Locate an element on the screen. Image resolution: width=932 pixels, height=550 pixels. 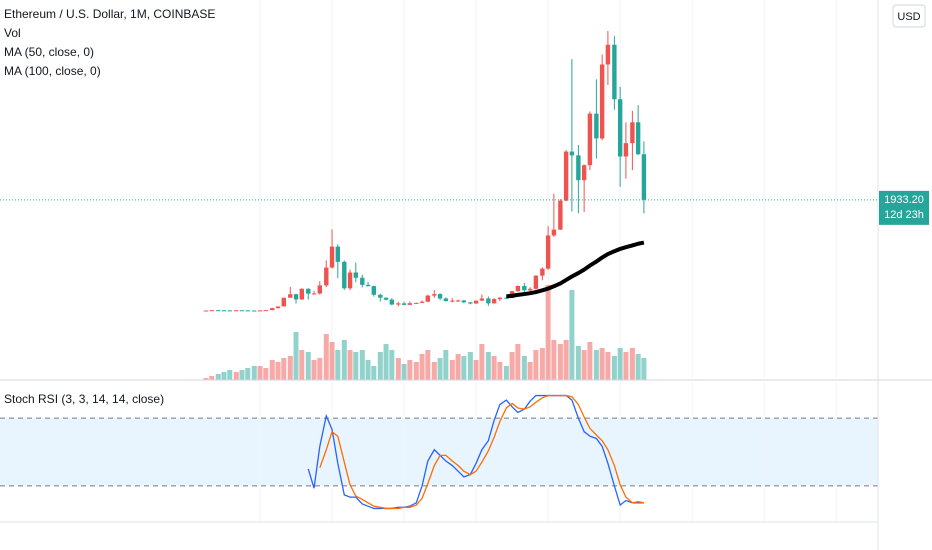
currency-button-label: USD is located at coordinates (908, 17).